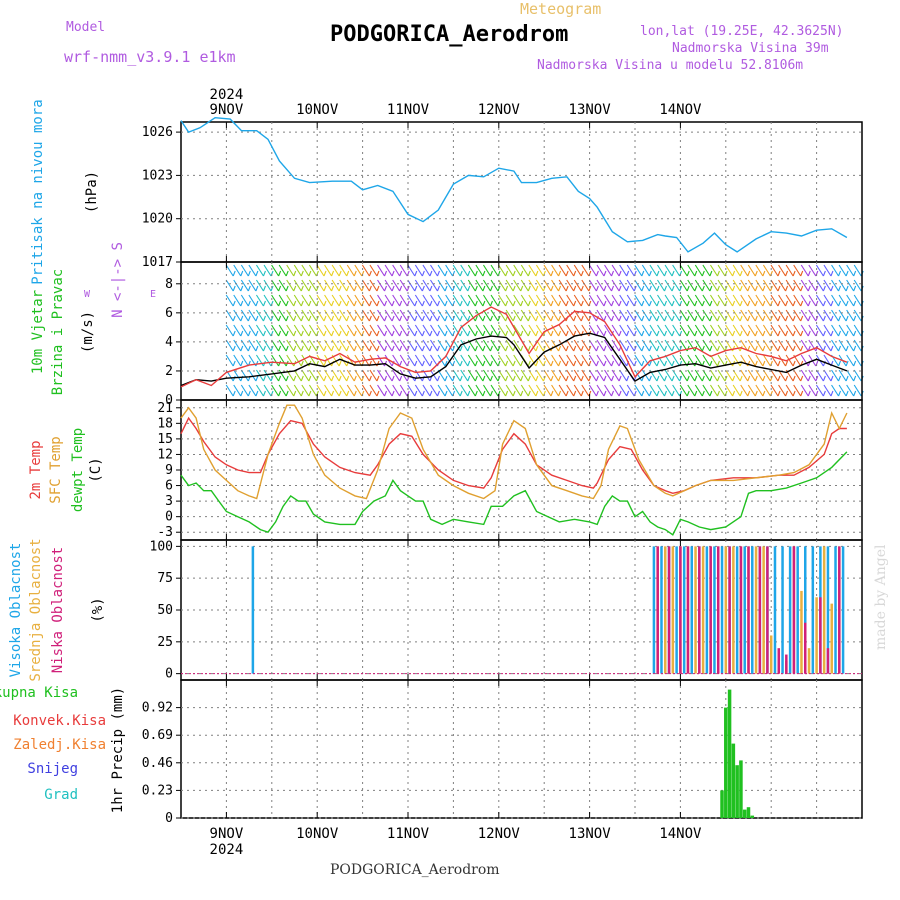  Describe the element at coordinates (157, 790) in the screenshot. I see `y-tick-label: 0.23` at that location.